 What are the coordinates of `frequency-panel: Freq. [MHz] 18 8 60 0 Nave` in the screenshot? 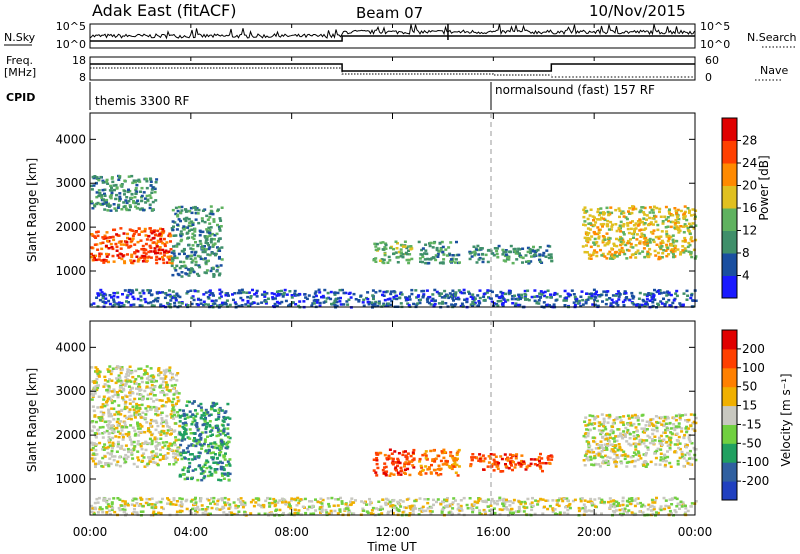 It's located at (396, 69).